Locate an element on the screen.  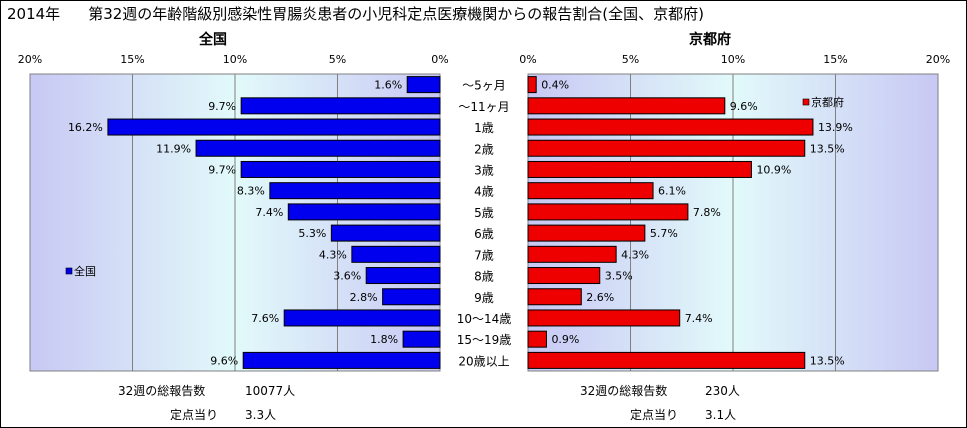
left-total-value: 10077人 is located at coordinates (270, 391).